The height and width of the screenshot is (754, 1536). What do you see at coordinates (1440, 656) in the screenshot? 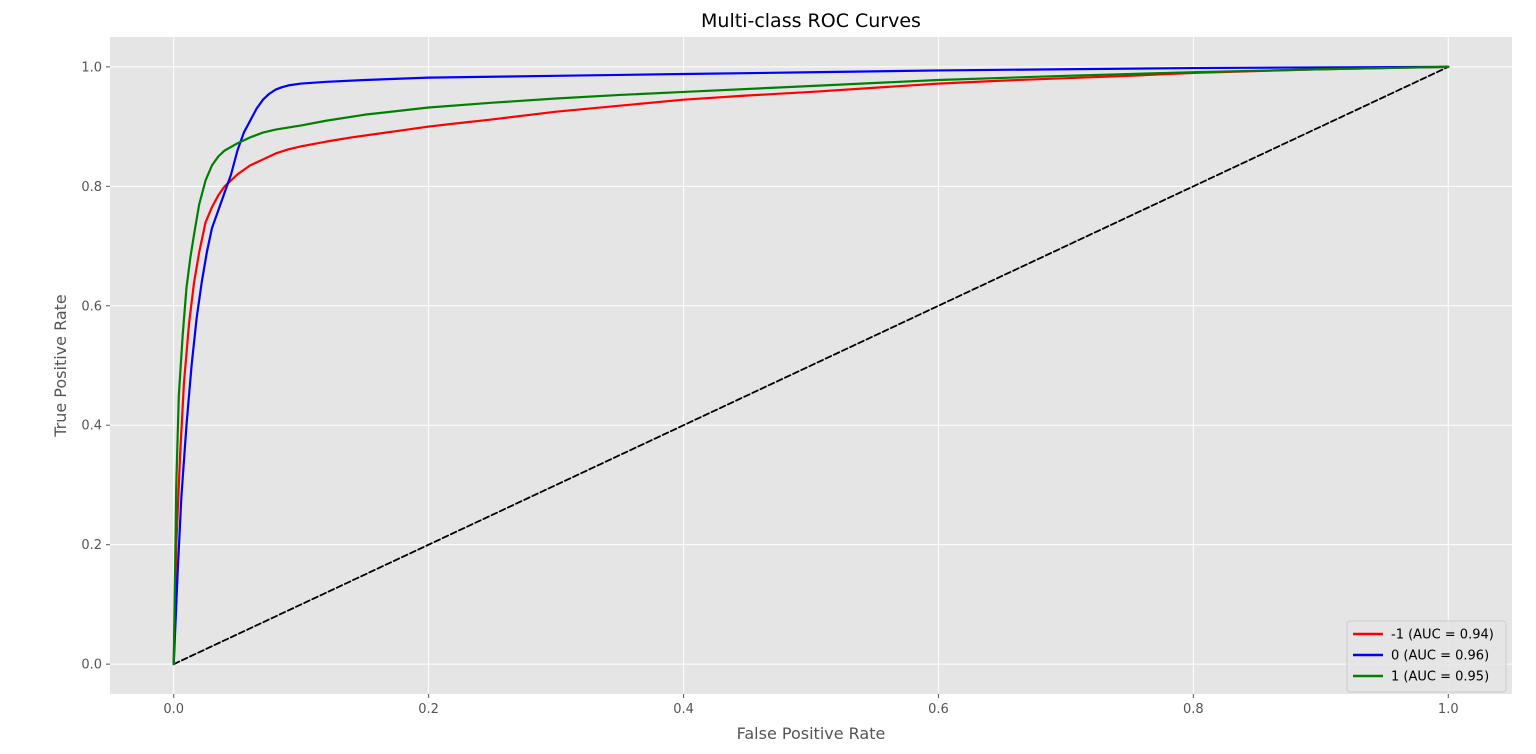
I see `legend-entry-label: 0 (AUC = 0.96)` at bounding box center [1440, 656].